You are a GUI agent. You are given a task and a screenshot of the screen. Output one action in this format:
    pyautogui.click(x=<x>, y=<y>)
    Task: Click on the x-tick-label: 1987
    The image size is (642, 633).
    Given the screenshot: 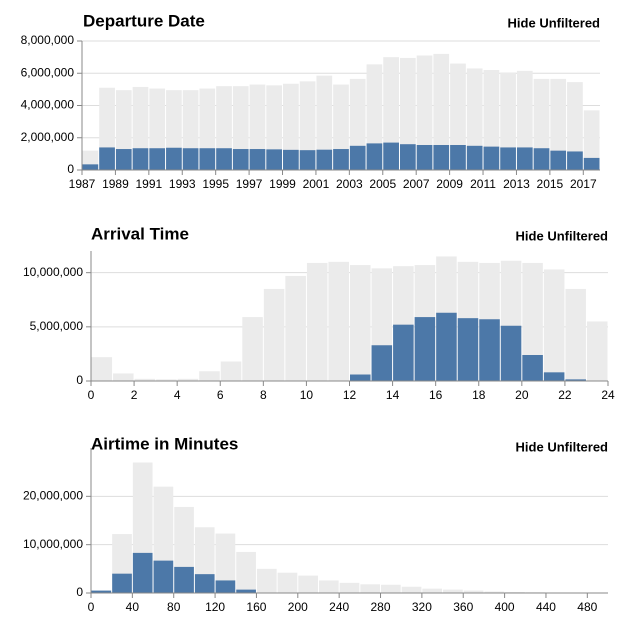 What is the action you would take?
    pyautogui.click(x=82, y=184)
    